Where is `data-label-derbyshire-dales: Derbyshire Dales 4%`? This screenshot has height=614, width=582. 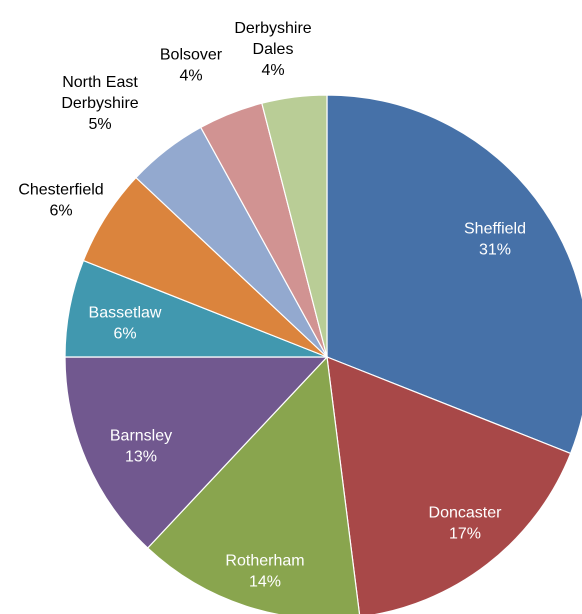
data-label-derbyshire-dales: Derbyshire Dales 4% is located at coordinates (272, 49).